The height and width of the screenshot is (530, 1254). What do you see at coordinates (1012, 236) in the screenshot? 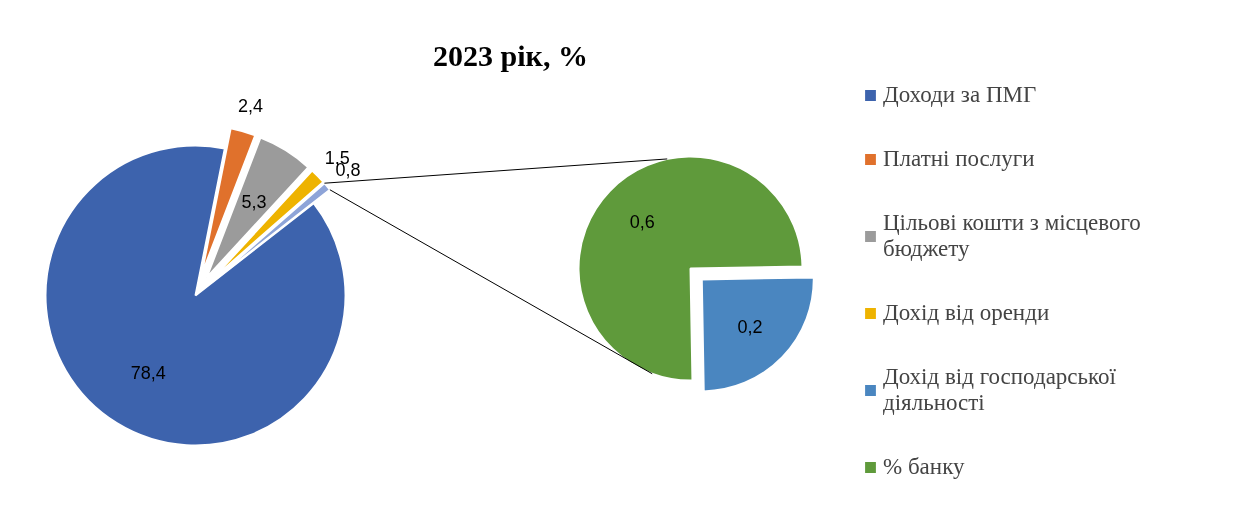
I see `legend-label: Цільові кошти з місцевого бюджету` at bounding box center [1012, 236].